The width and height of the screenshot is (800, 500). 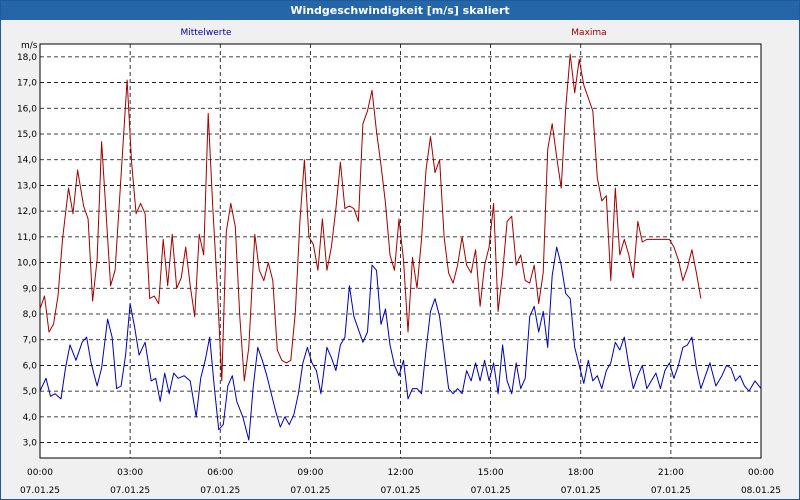 I want to click on y-tick-label: 4,0, so click(x=30, y=418).